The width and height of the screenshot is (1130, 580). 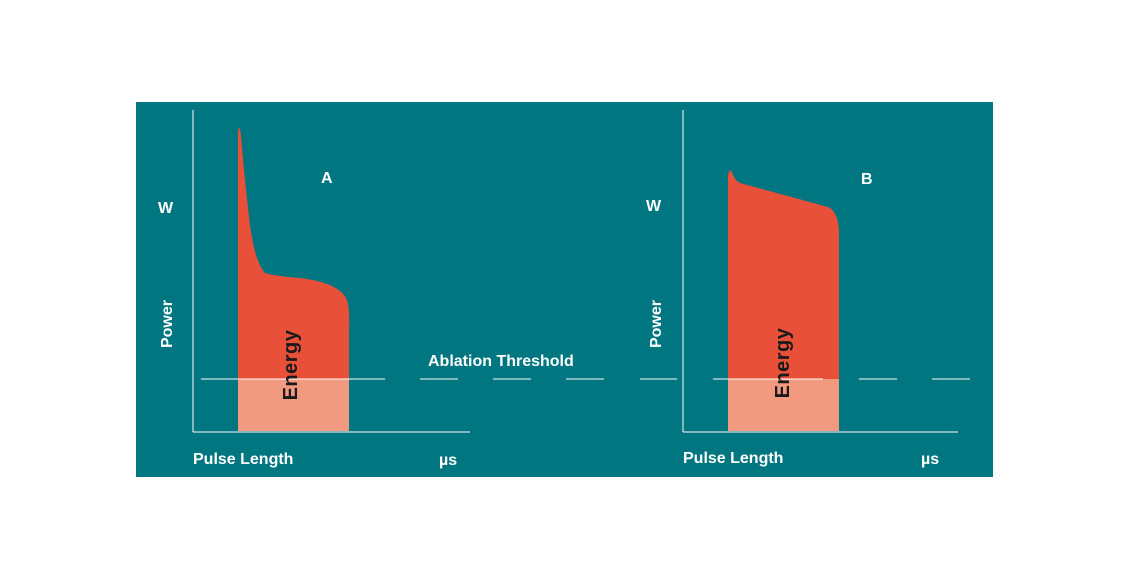 What do you see at coordinates (167, 324) in the screenshot?
I see `diagram-a-y-label: Power` at bounding box center [167, 324].